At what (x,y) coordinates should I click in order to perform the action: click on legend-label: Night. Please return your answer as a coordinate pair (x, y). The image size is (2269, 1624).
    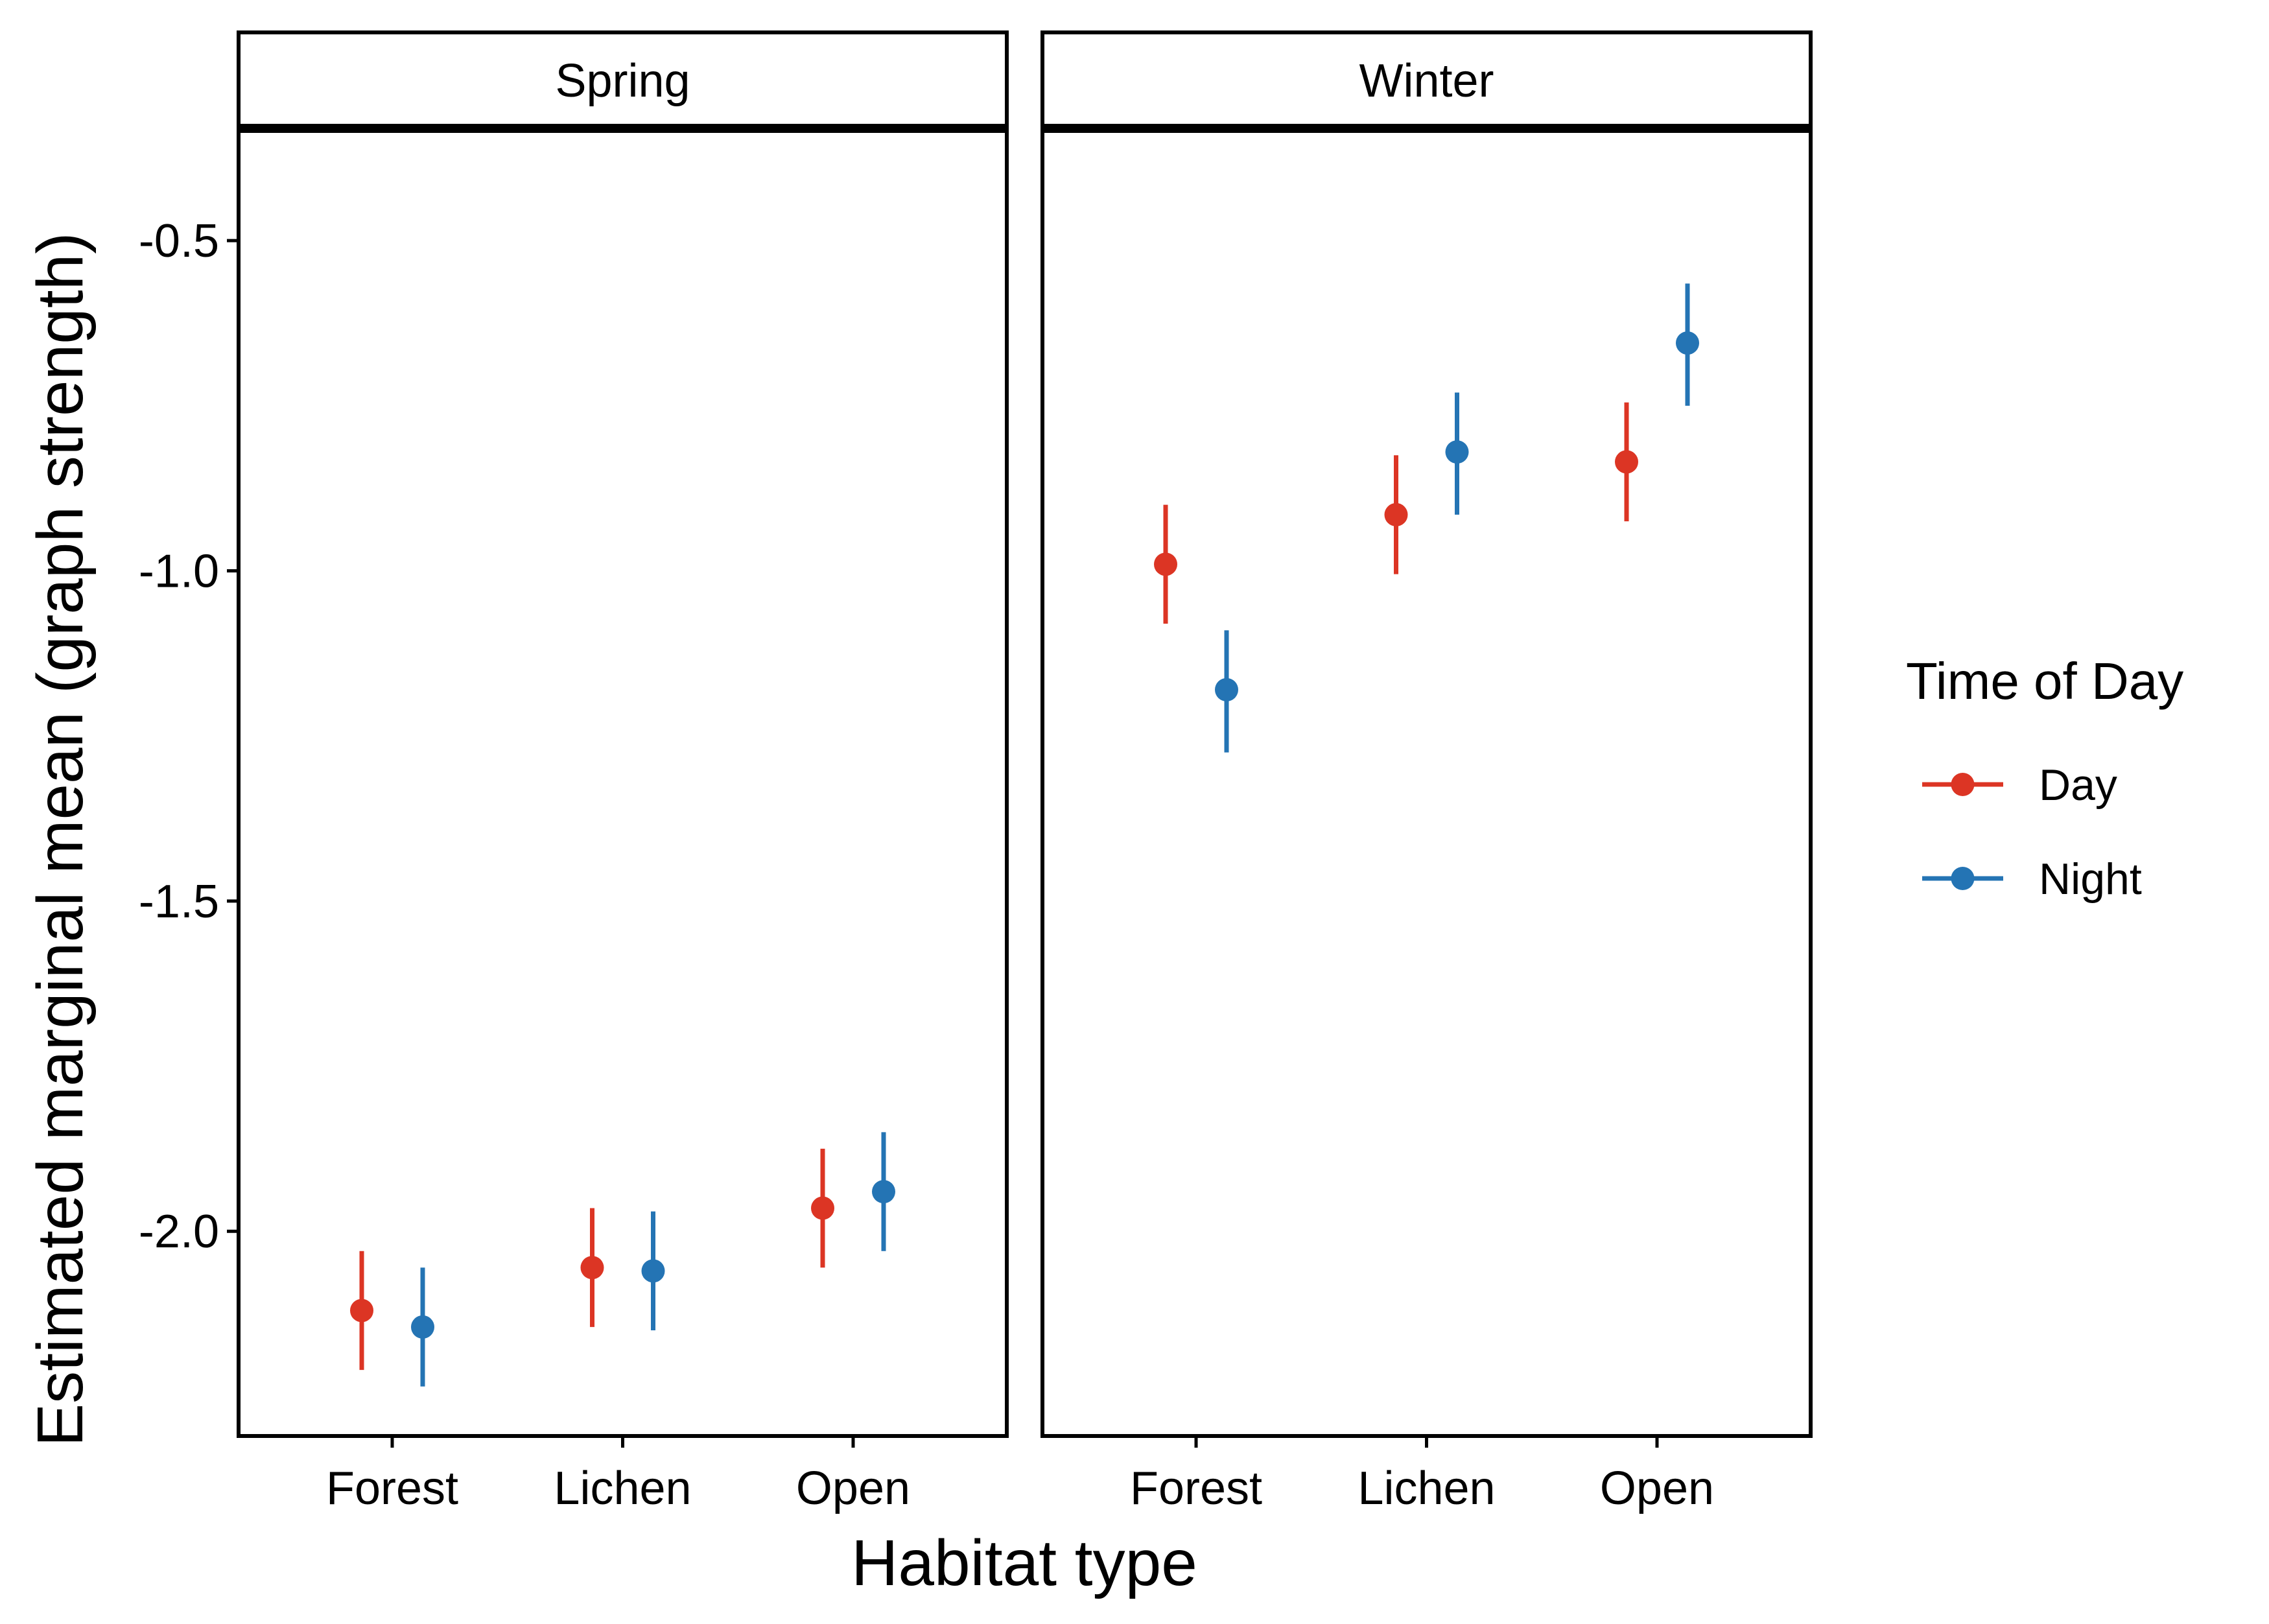
    Looking at the image, I should click on (2090, 879).